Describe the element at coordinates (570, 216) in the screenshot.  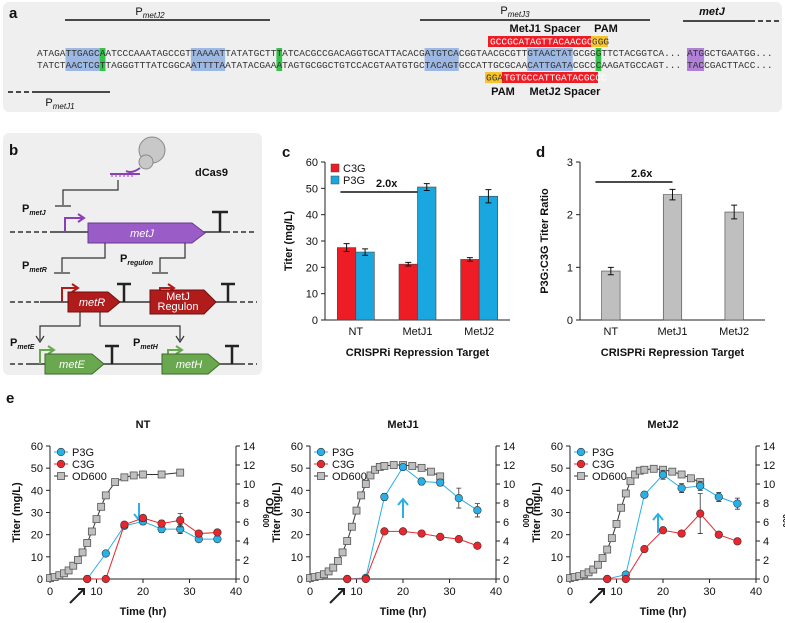
I see `y-tick-label: 2` at that location.